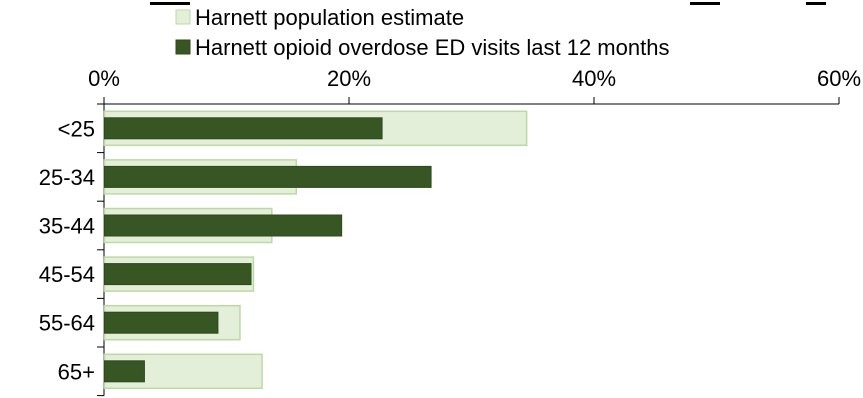 The width and height of the screenshot is (863, 398). What do you see at coordinates (72, 250) in the screenshot?
I see `y-axis: <25 25-34 35-44 45-54 55-64 65+` at bounding box center [72, 250].